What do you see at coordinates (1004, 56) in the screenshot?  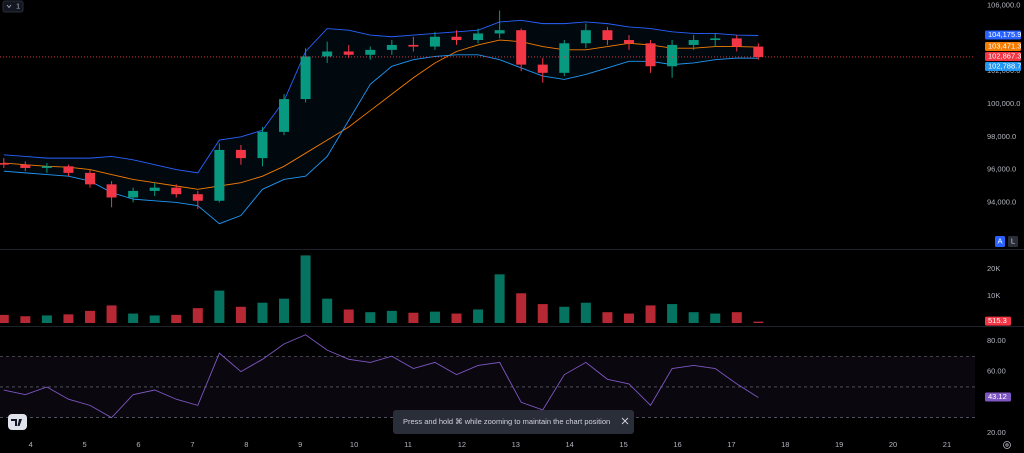 I see `price-label: 102,867.3` at bounding box center [1004, 56].